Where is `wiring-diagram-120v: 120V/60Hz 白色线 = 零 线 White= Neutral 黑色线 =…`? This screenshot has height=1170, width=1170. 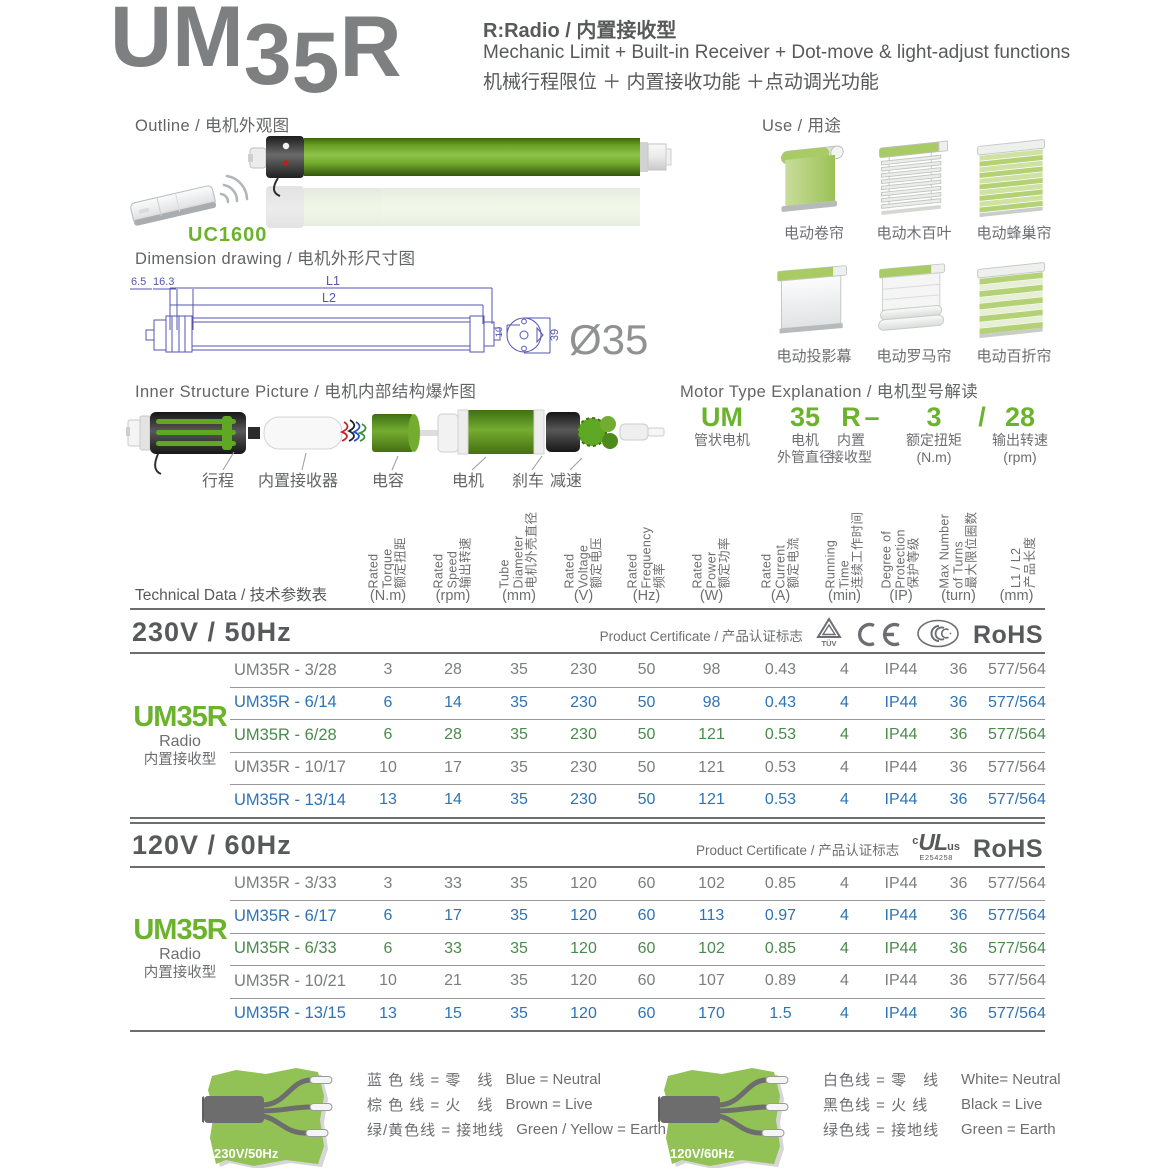
wiring-diagram-120v: 120V/60Hz 白色线 = 零 线 White= Neutral 黑色线 =… is located at coordinates (859, 1113).